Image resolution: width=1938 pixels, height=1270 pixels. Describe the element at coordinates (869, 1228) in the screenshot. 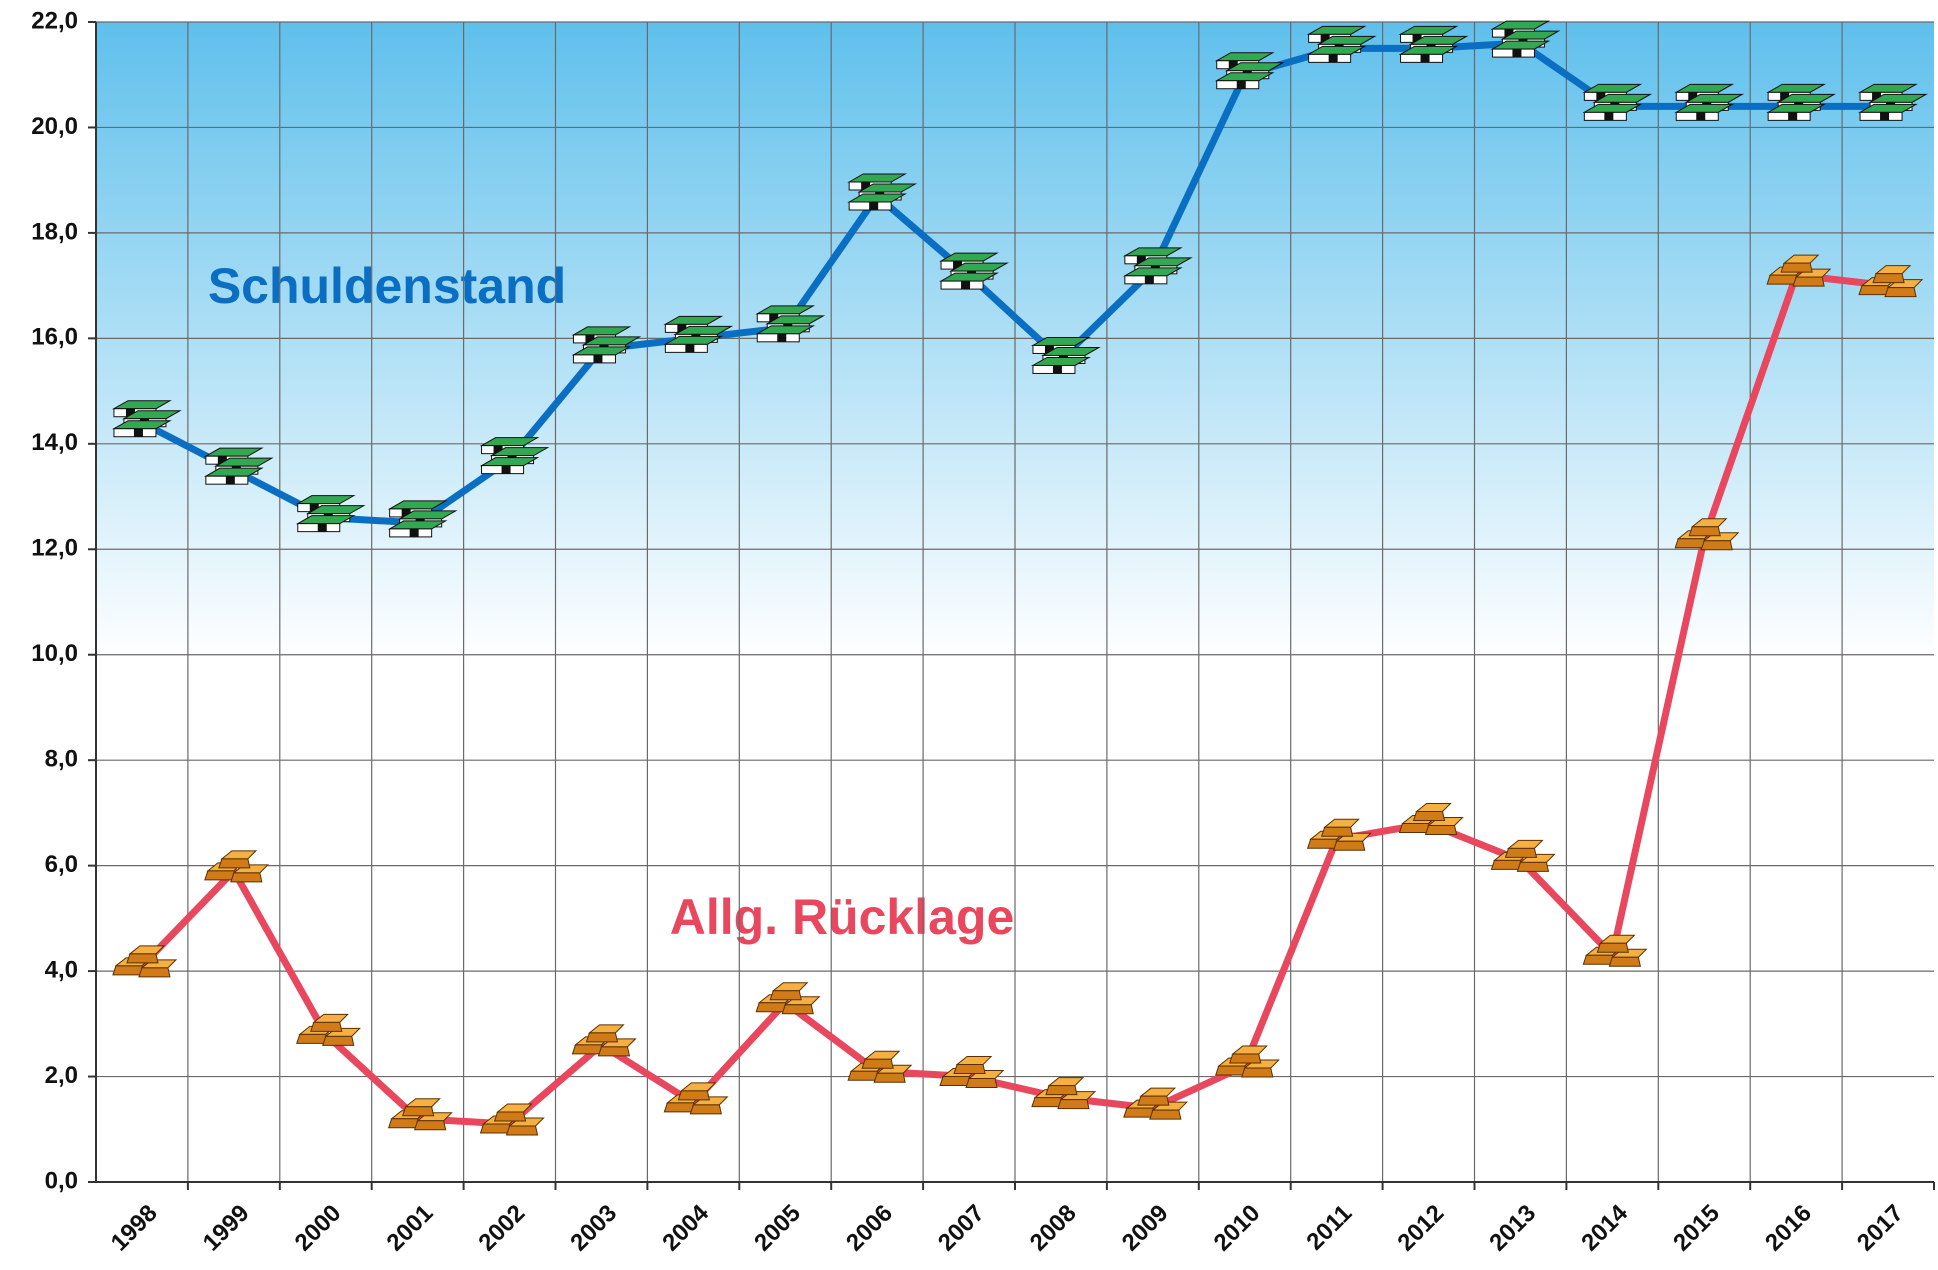

I see `x-tick-label: 2006` at that location.